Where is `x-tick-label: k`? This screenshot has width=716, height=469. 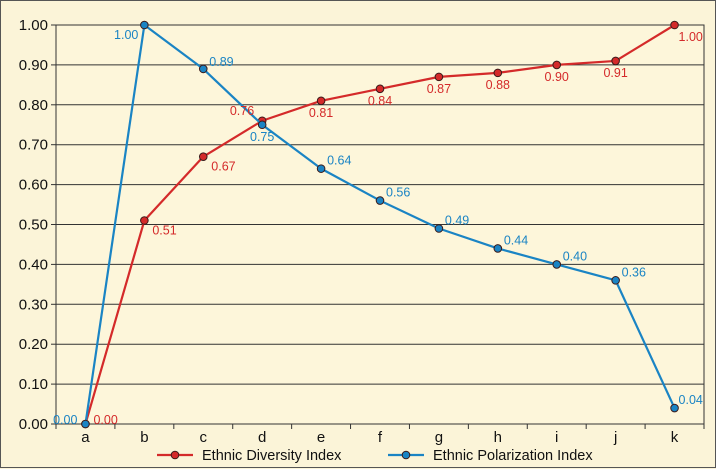
x-tick-label: k is located at coordinates (675, 437).